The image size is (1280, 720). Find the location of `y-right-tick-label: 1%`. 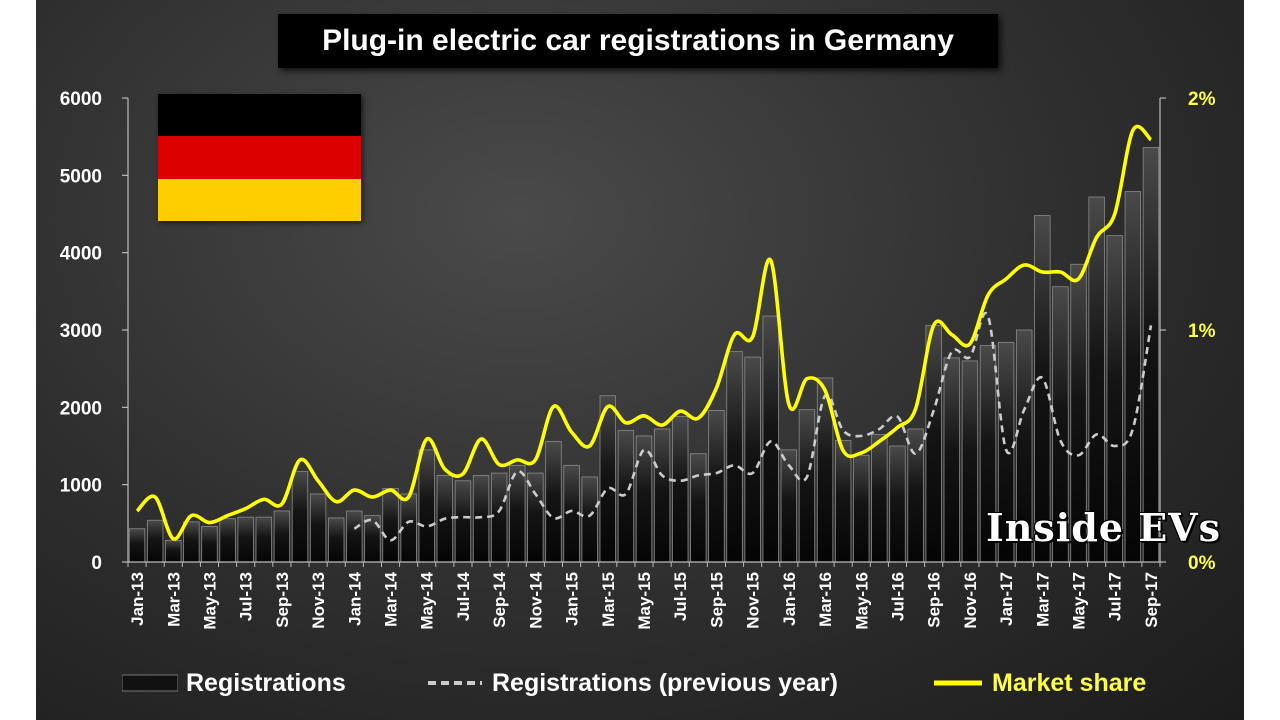

y-right-tick-label: 1% is located at coordinates (1202, 331).